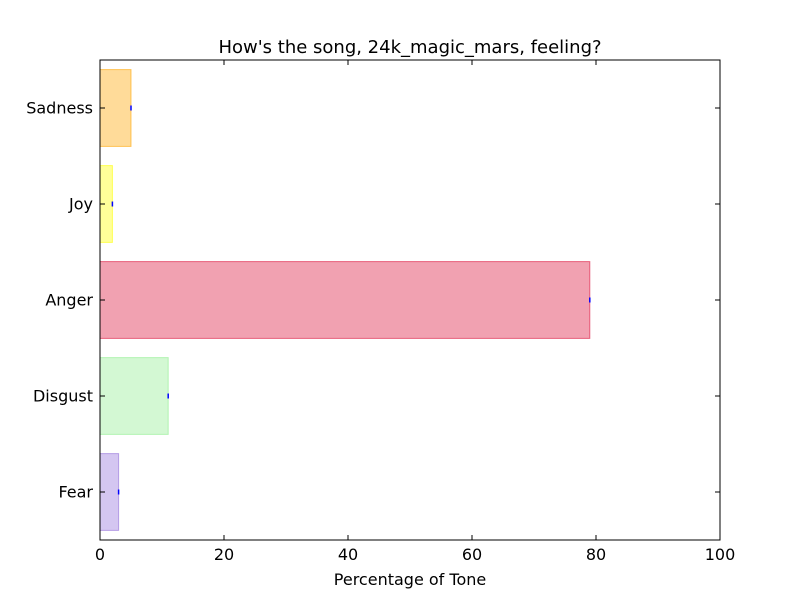 This screenshot has height=600, width=800. Describe the element at coordinates (720, 554) in the screenshot. I see `x-tick-label-100: 100` at that location.